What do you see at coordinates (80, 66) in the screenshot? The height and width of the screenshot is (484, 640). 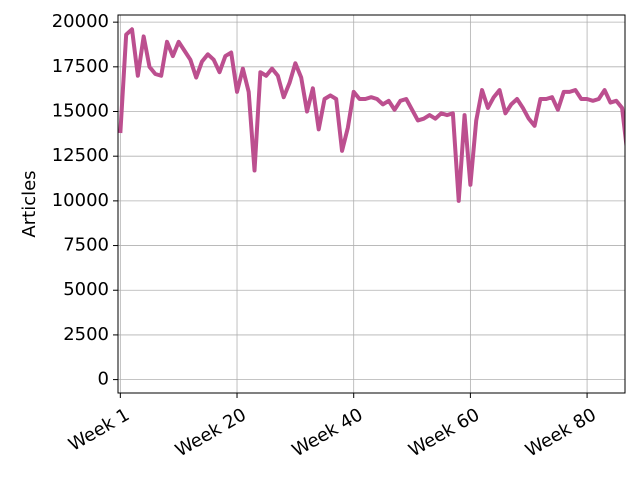 I see `y-tick-label: 17500` at bounding box center [80, 66].